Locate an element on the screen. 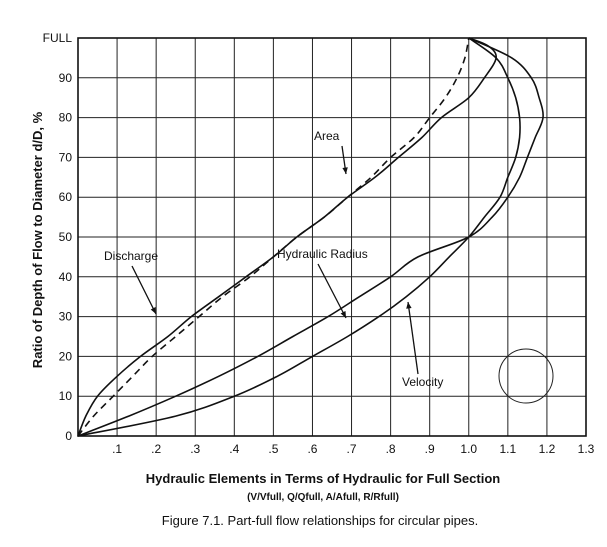  x-tick-label: .5 is located at coordinates (273, 449).